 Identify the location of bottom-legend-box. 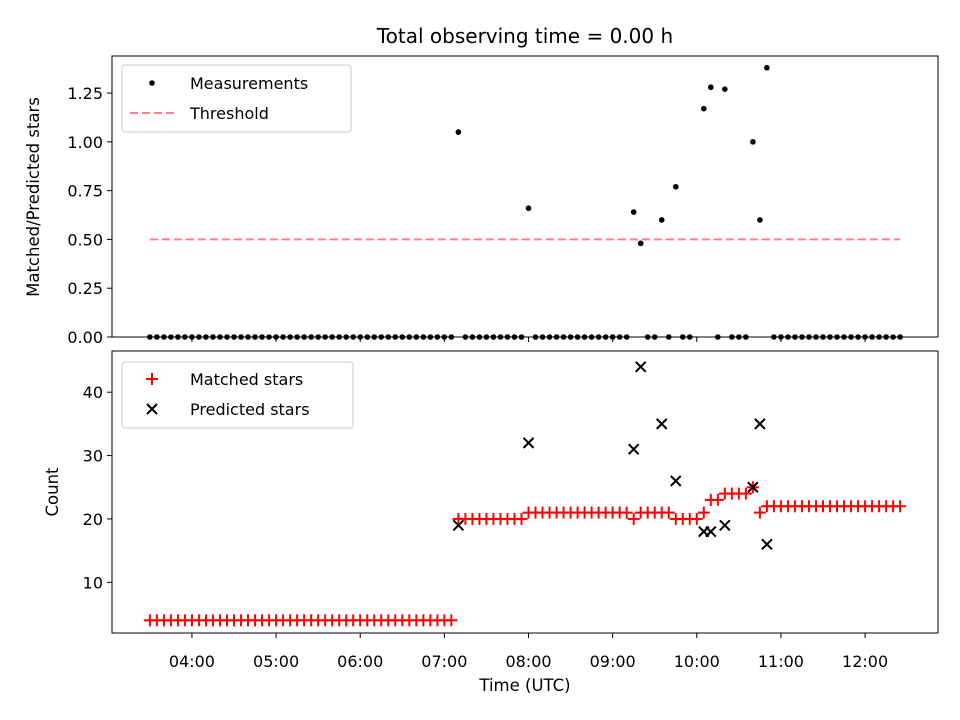
(237, 395).